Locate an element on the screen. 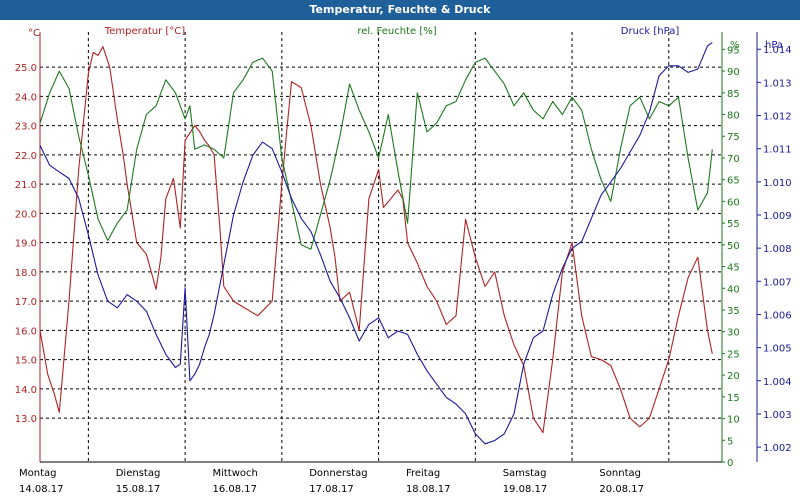 Image resolution: width=800 pixels, height=500 pixels. pressure-tick-label: 1.002 is located at coordinates (777, 448).